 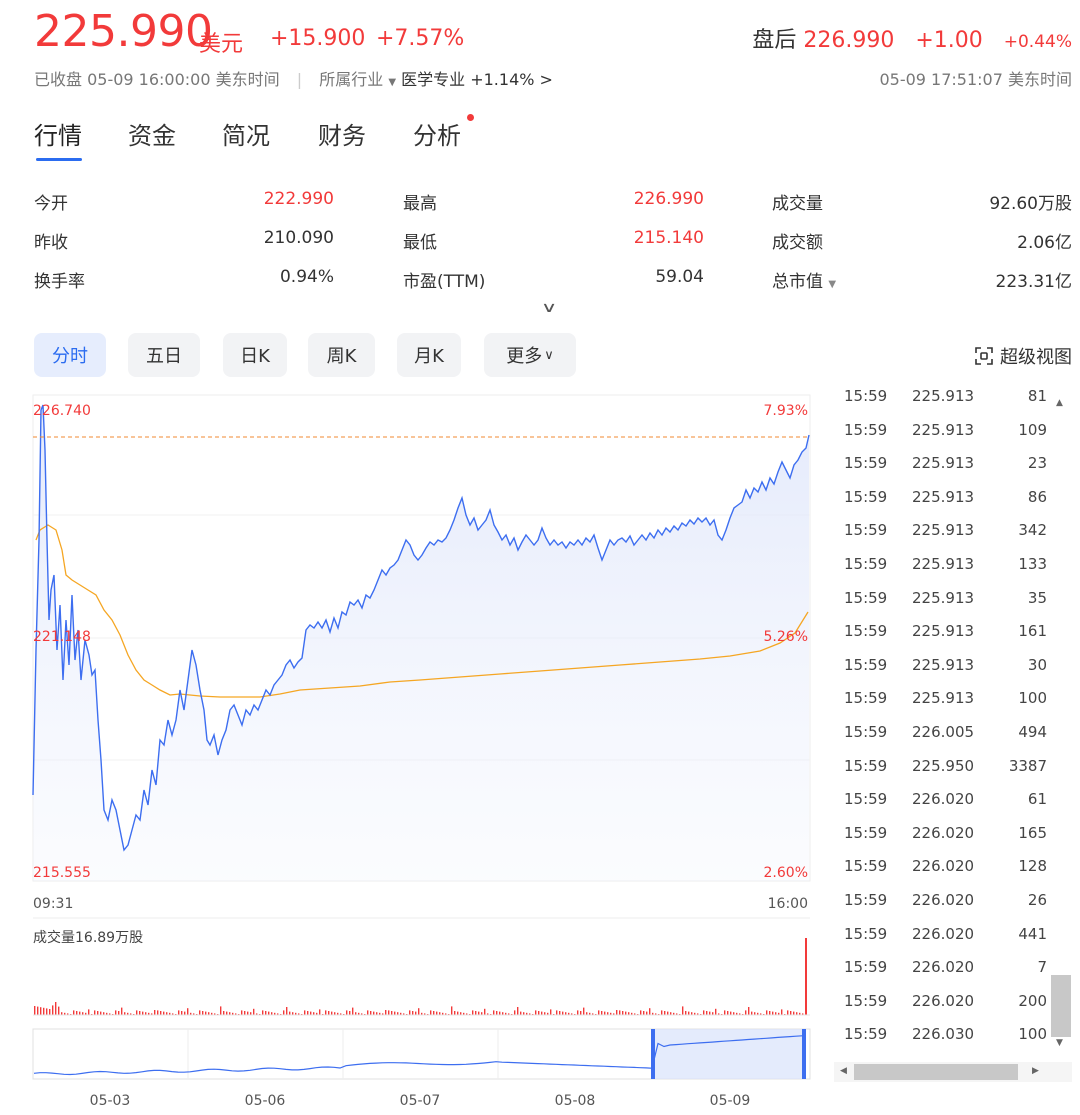 I want to click on price-axis-high: 226.740, so click(x=62, y=411).